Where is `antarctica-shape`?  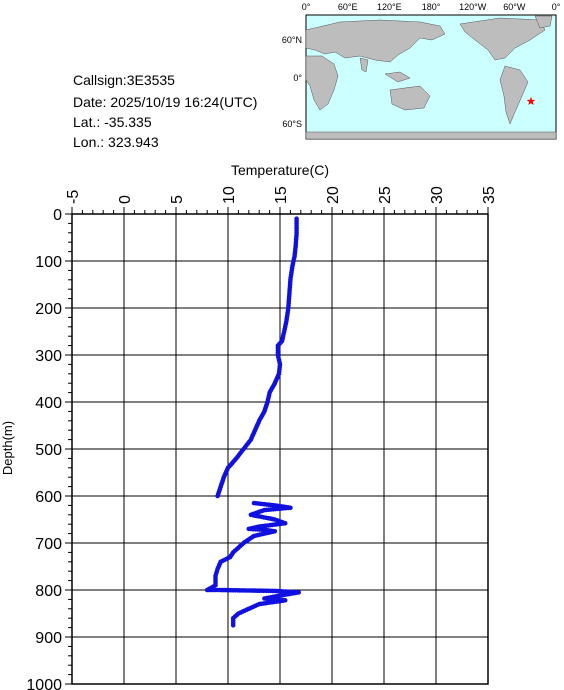 antarctica-shape is located at coordinates (431, 135).